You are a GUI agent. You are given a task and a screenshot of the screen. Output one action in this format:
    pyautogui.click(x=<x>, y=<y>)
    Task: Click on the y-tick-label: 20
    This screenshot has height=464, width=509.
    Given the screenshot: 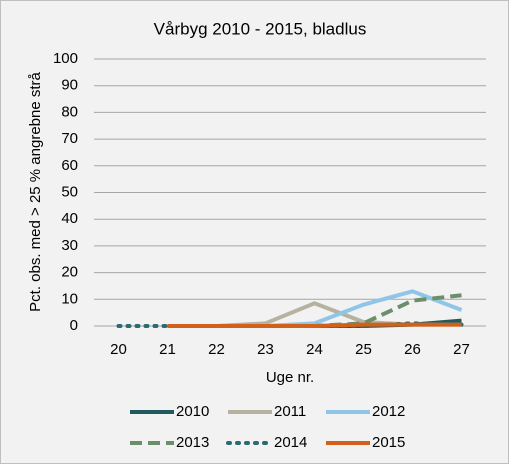 What is the action you would take?
    pyautogui.click(x=69, y=272)
    